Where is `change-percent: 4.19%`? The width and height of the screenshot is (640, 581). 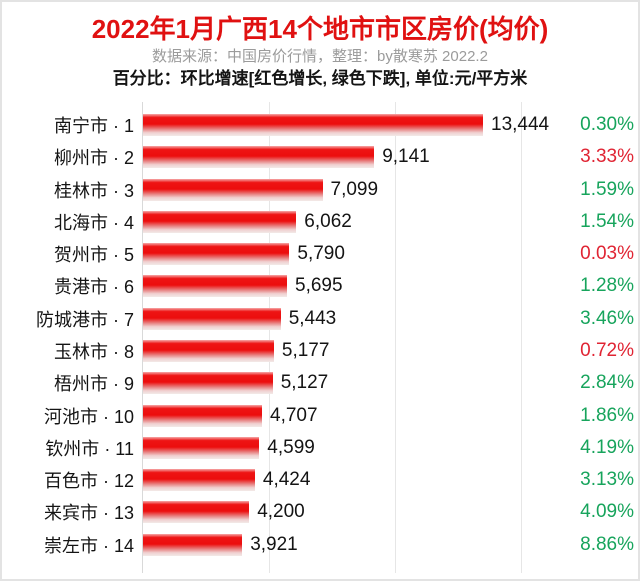 change-percent: 4.19% is located at coordinates (607, 447).